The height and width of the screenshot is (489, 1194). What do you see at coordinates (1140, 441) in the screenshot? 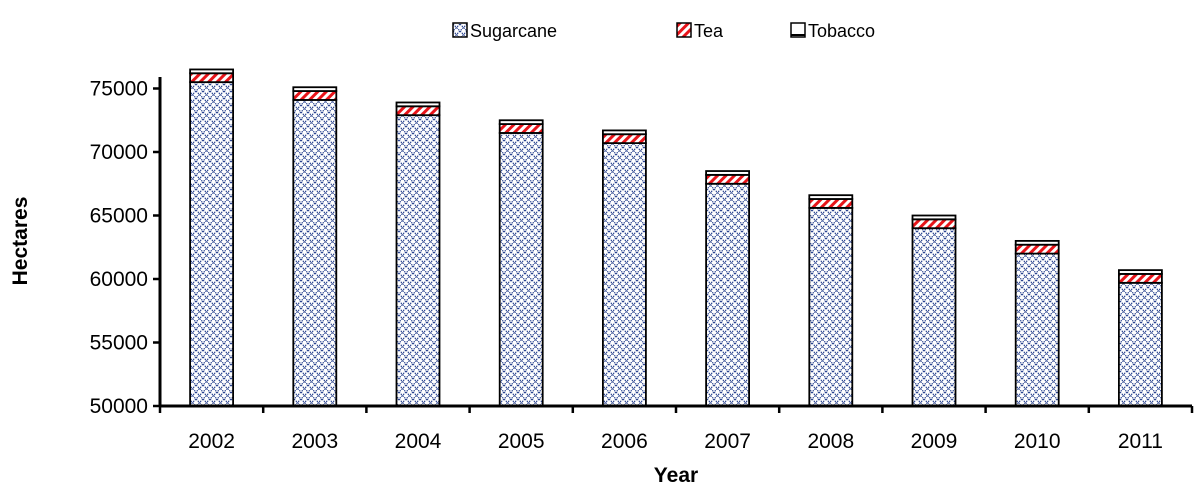
I see `x-tick-label: 2011` at bounding box center [1140, 441].